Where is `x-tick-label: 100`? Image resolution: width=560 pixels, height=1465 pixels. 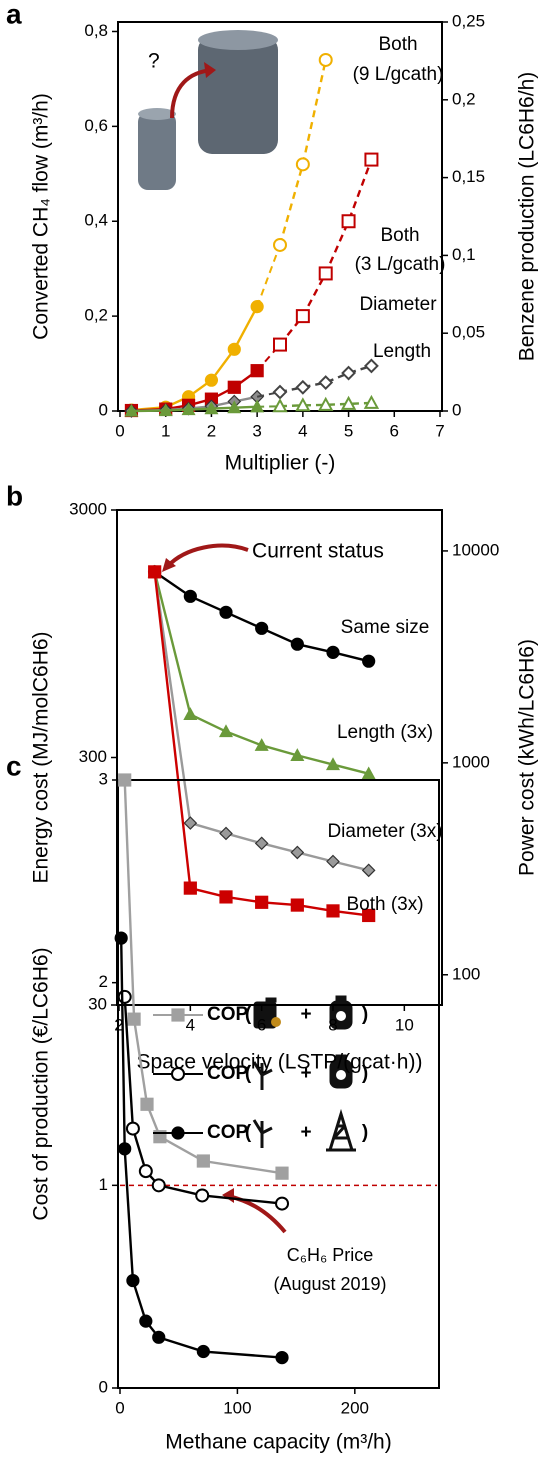 x-tick-label: 100 is located at coordinates (237, 1407).